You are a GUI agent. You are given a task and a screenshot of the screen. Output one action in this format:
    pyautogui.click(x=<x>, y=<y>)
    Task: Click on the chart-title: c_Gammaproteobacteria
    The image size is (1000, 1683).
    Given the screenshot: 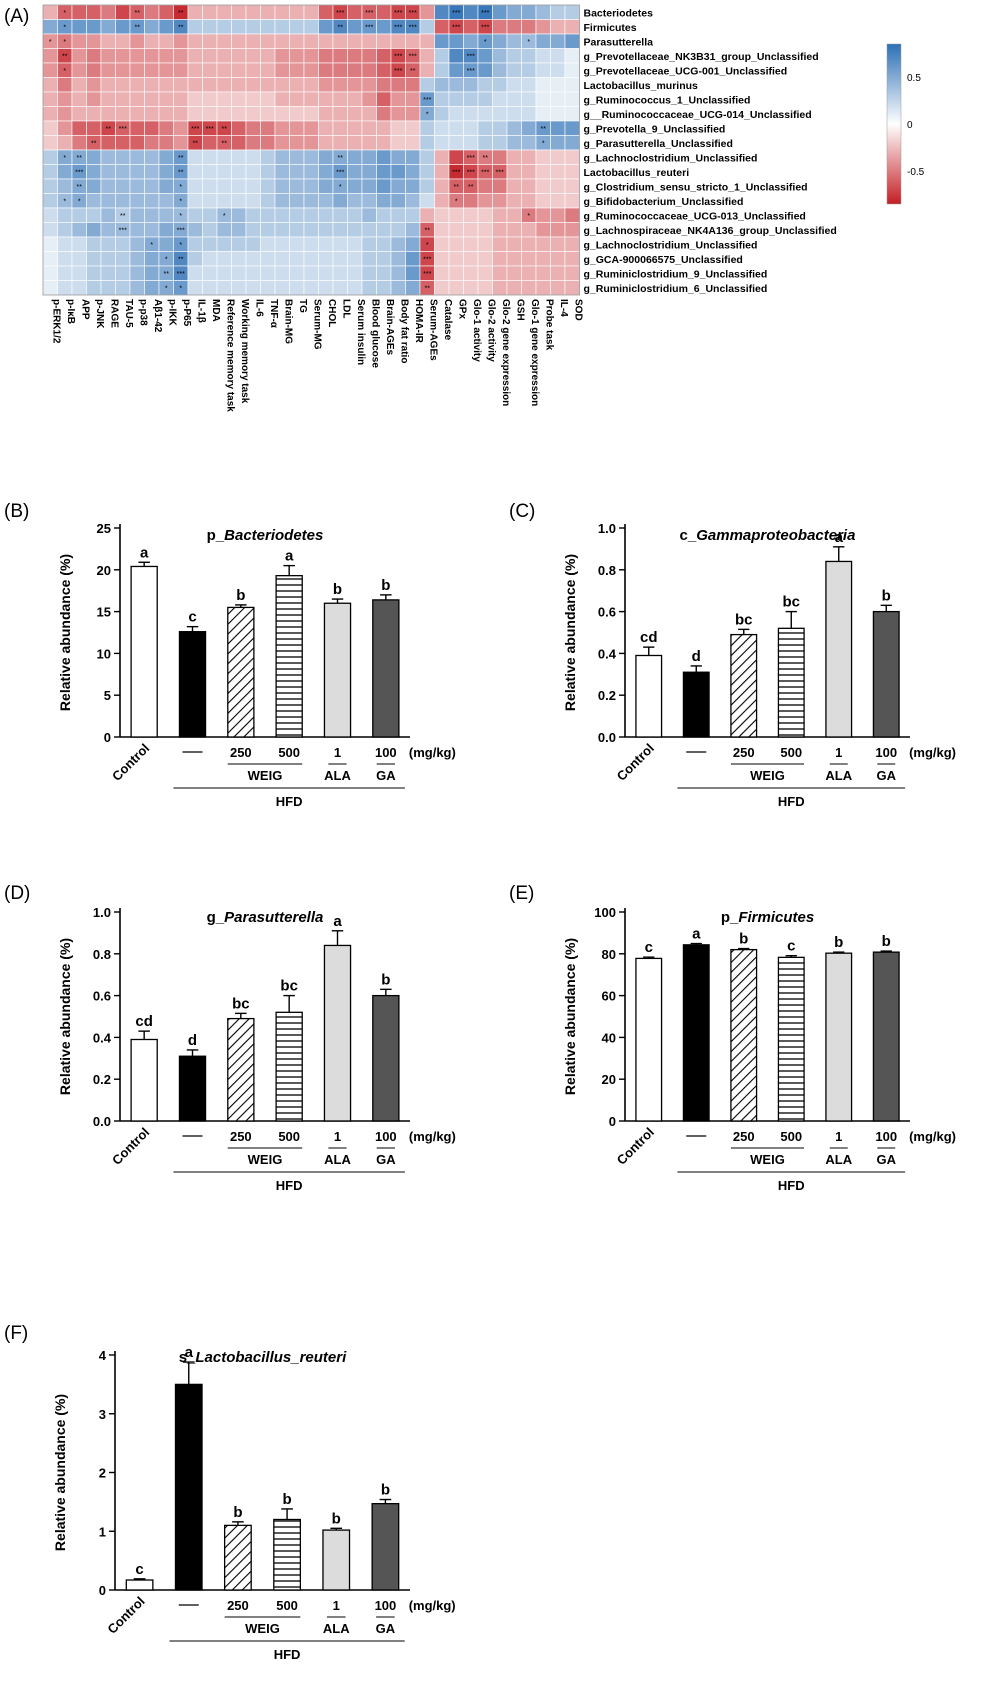 What is the action you would take?
    pyautogui.click(x=768, y=535)
    